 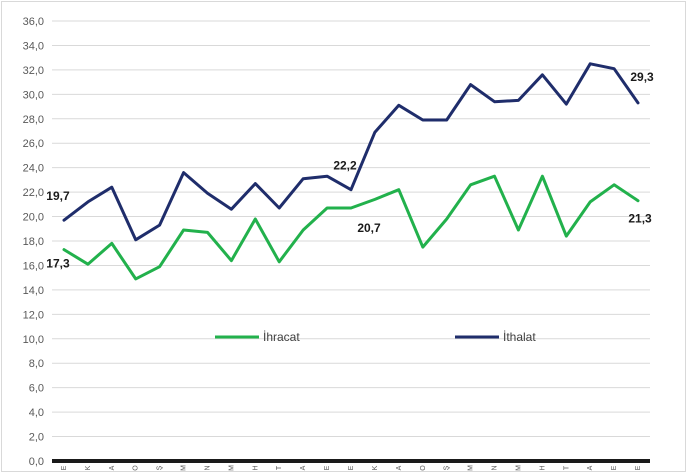 What do you see at coordinates (58, 196) in the screenshot?
I see `data-label: 19,7` at bounding box center [58, 196].